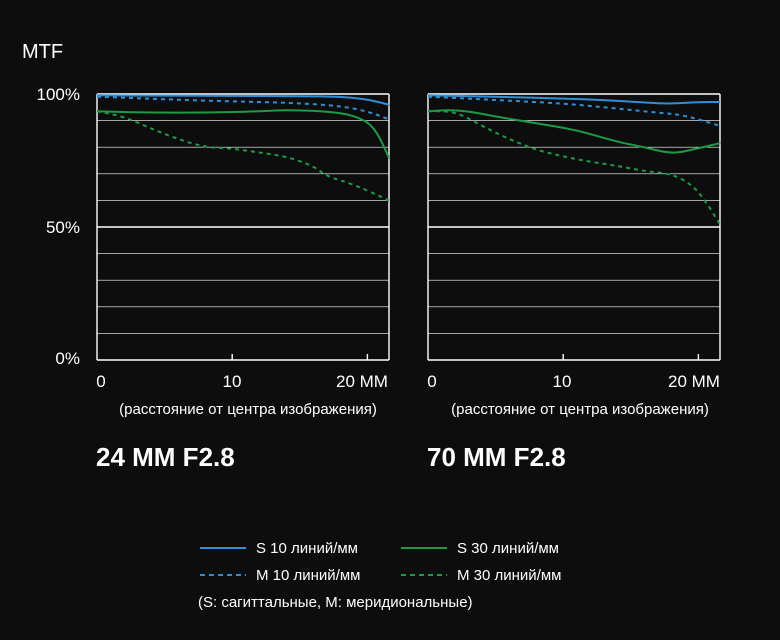 This screenshot has height=640, width=780. What do you see at coordinates (508, 548) in the screenshot?
I see `legend-label-s30: S 30 линий/мм` at bounding box center [508, 548].